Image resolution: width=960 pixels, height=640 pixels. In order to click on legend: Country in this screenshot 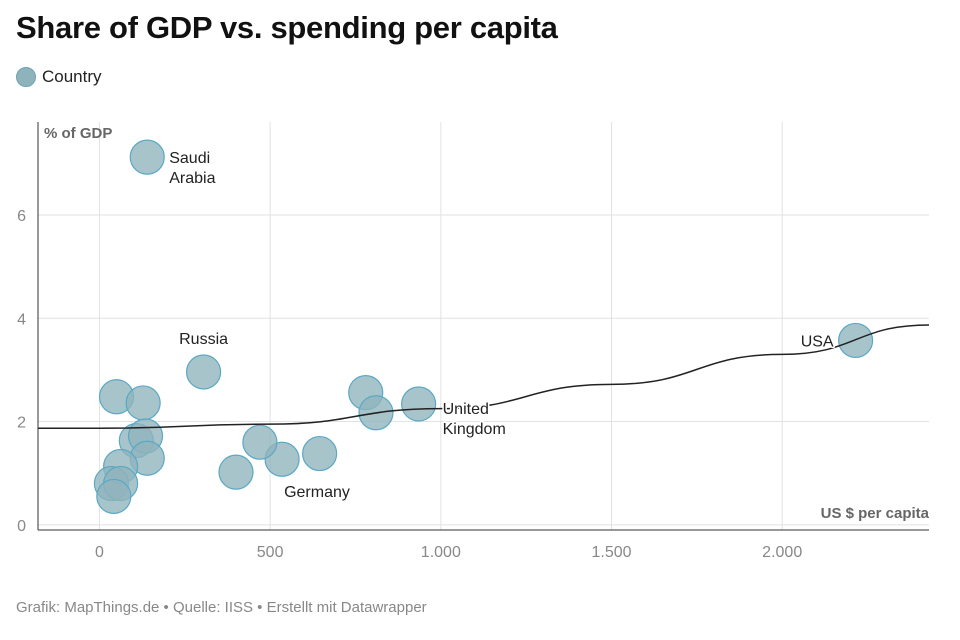, I will do `click(59, 77)`.